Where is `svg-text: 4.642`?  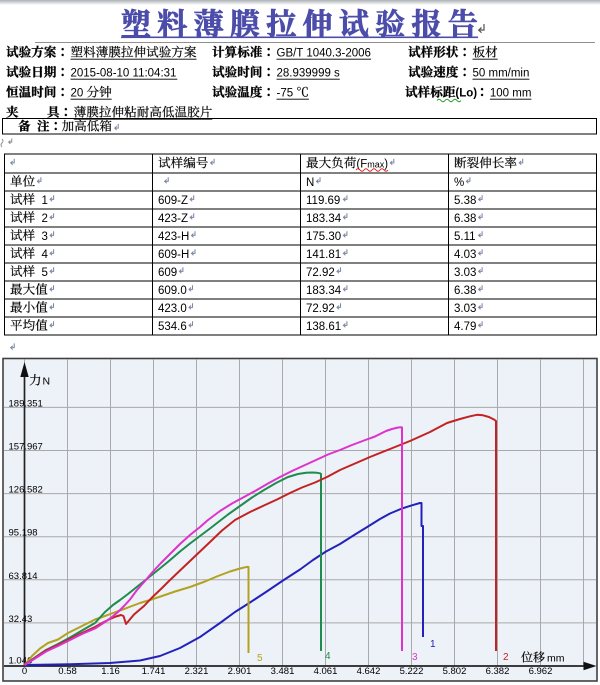
svg-text: 4.642 is located at coordinates (369, 671).